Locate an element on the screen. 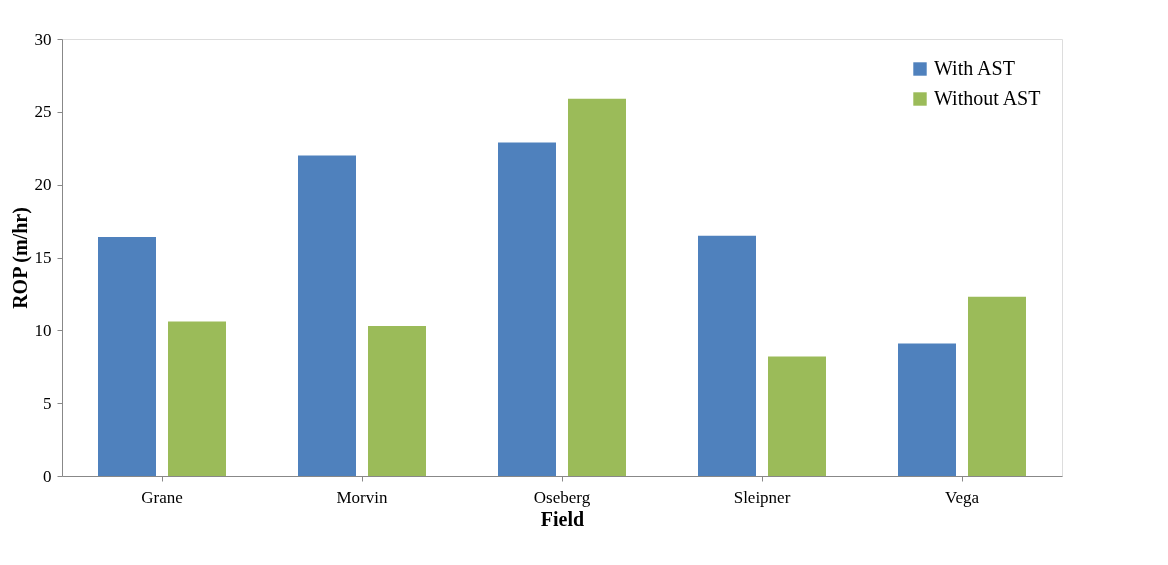 This screenshot has height=565, width=1168. y-tick-label: 0 is located at coordinates (47, 476).